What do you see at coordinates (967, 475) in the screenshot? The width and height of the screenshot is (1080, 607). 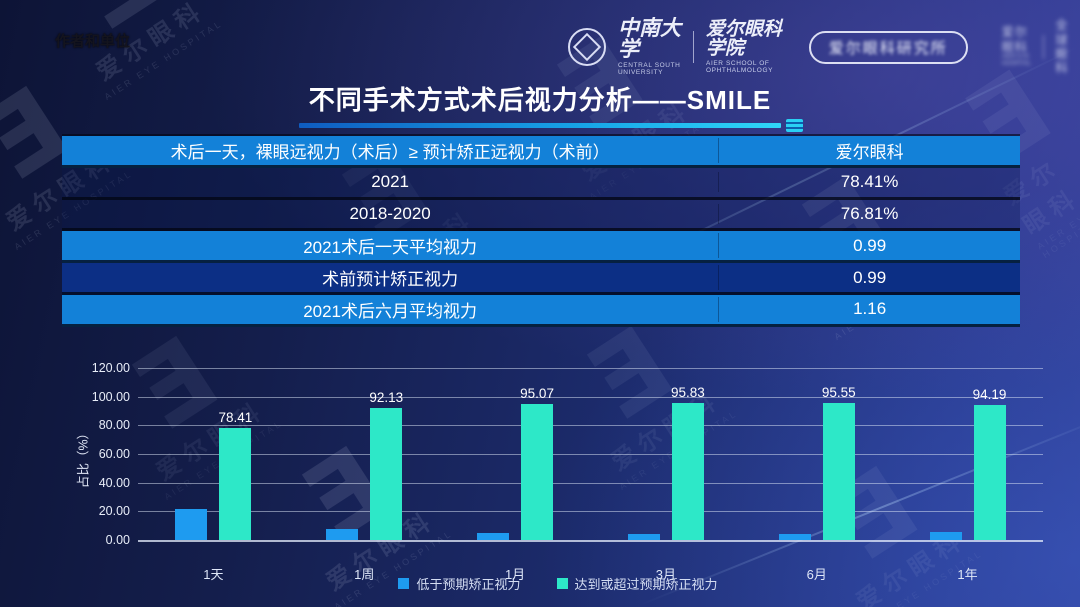 I see `bar-group: 94.19 1年` at bounding box center [967, 475].